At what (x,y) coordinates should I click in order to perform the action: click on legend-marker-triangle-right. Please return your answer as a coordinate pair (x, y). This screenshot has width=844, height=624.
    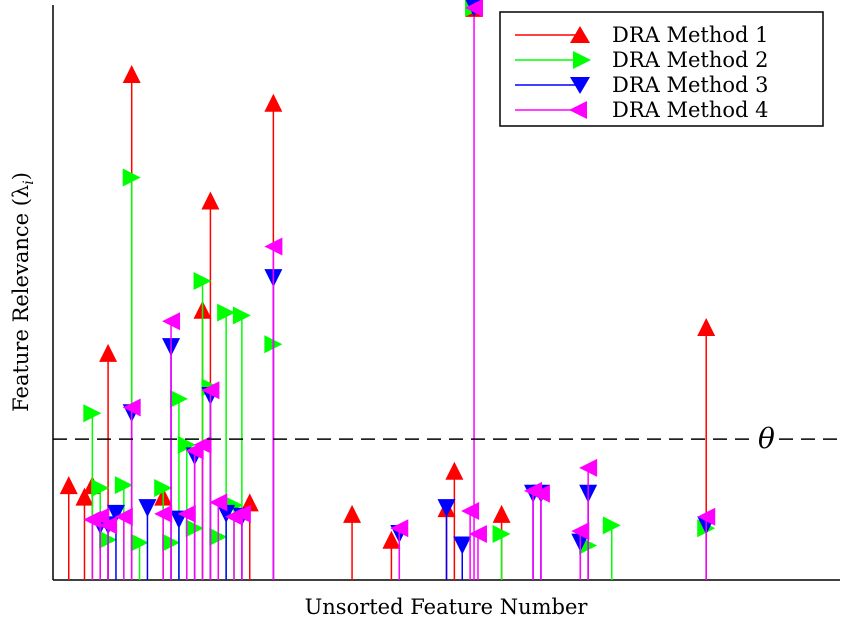
    Looking at the image, I should click on (582, 60).